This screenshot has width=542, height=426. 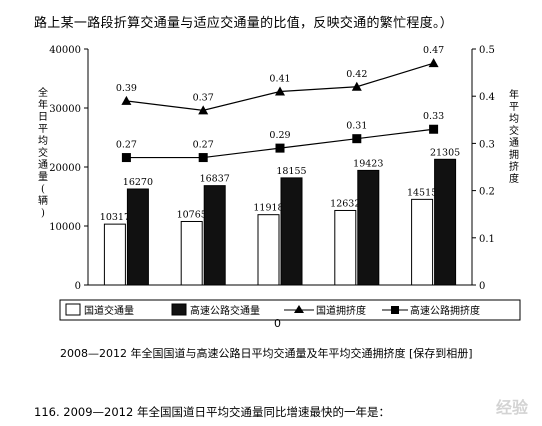 I want to click on bar-label-expressway: 19423, so click(x=368, y=163).